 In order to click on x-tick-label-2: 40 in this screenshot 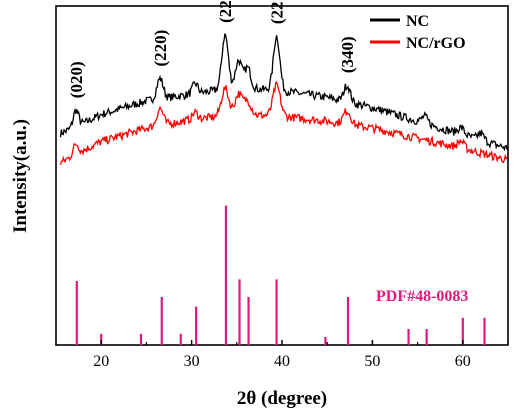, I will do `click(282, 361)`.